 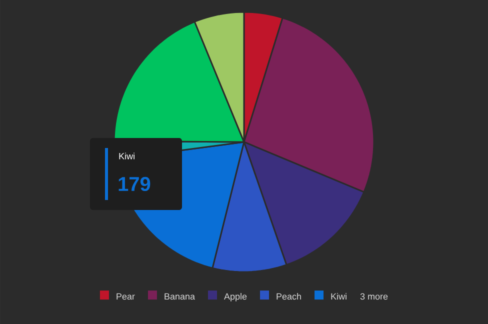 I want to click on legend-label: Banana, so click(x=179, y=296).